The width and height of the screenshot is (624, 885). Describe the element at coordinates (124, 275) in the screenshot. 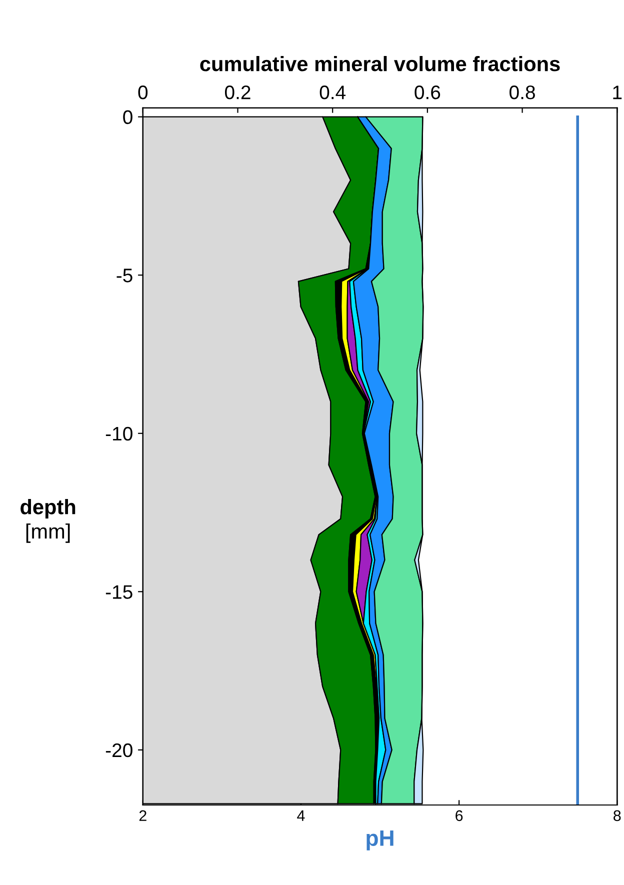

I see `y-tick-label: -5` at that location.